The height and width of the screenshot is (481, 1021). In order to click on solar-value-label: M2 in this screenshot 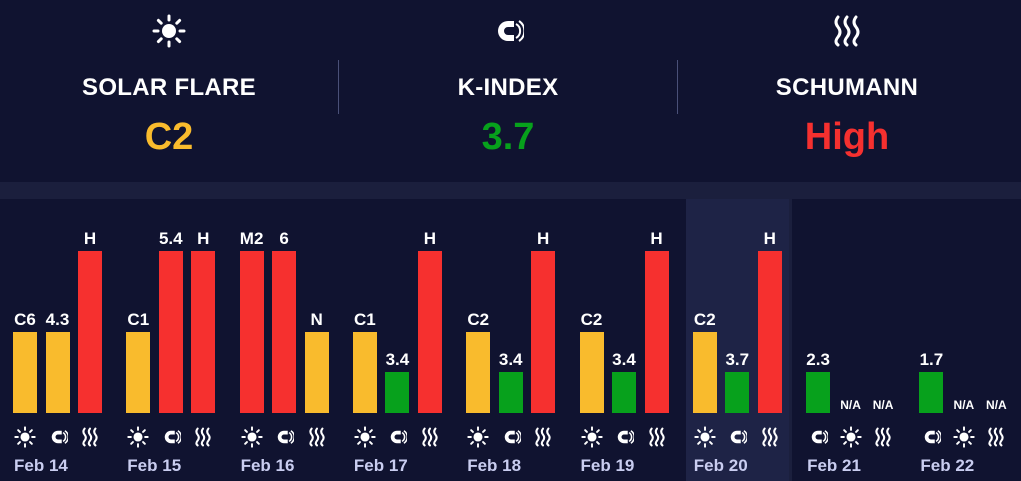, I will do `click(251, 238)`.